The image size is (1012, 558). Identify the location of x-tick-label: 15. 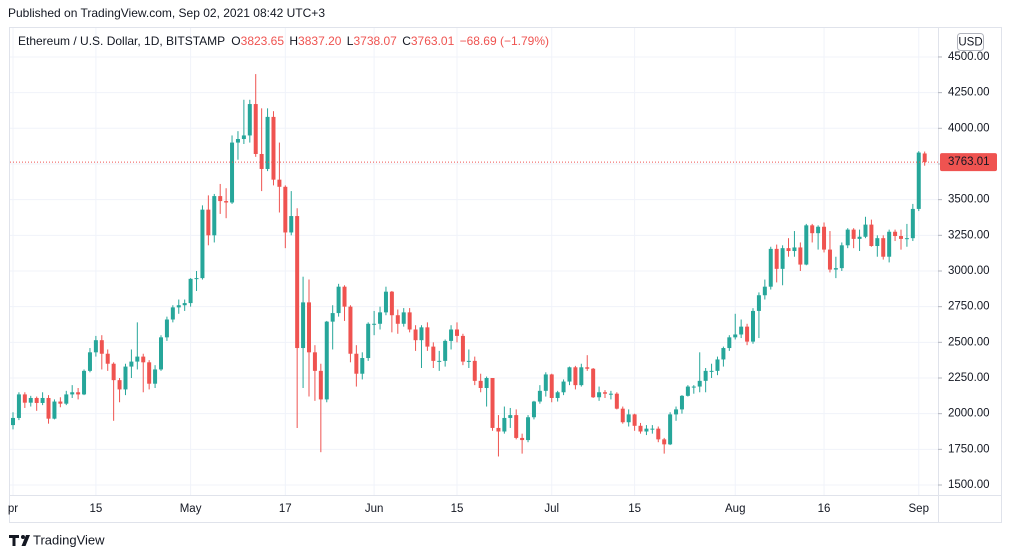
(457, 509).